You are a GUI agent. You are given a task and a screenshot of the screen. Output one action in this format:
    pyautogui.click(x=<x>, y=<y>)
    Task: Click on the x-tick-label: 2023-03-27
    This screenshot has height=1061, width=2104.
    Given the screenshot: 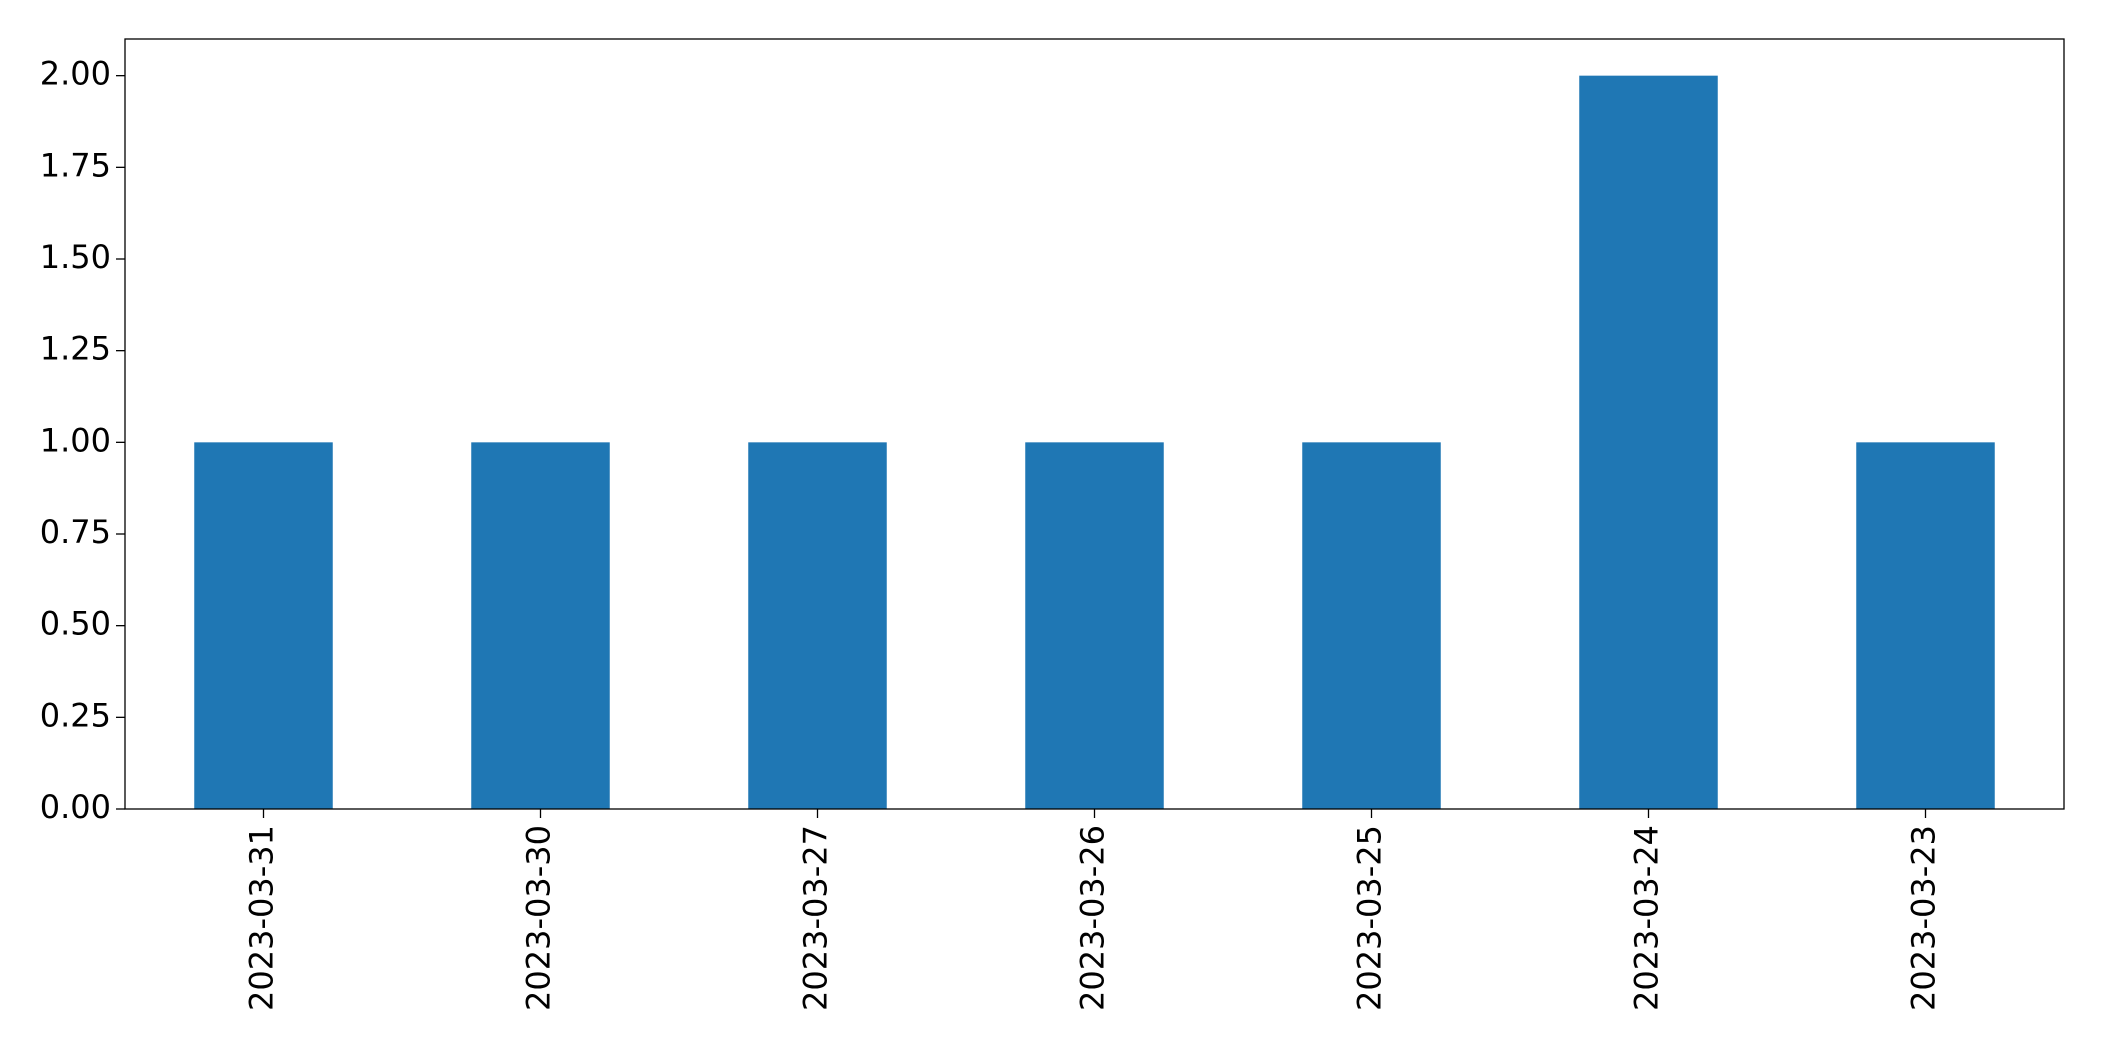 What is the action you would take?
    pyautogui.click(x=816, y=918)
    